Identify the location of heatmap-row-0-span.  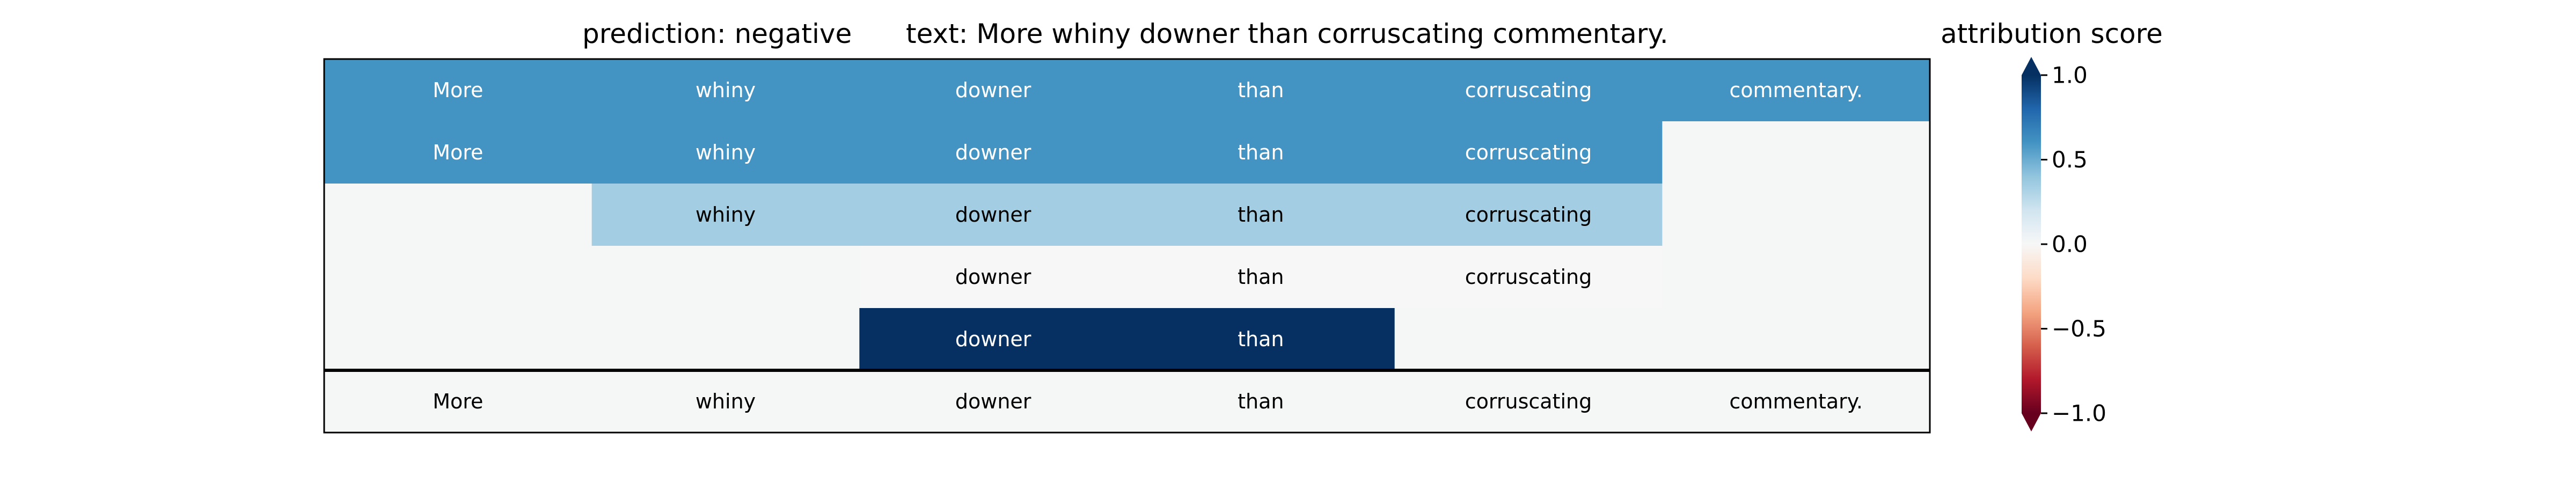
(1127, 90).